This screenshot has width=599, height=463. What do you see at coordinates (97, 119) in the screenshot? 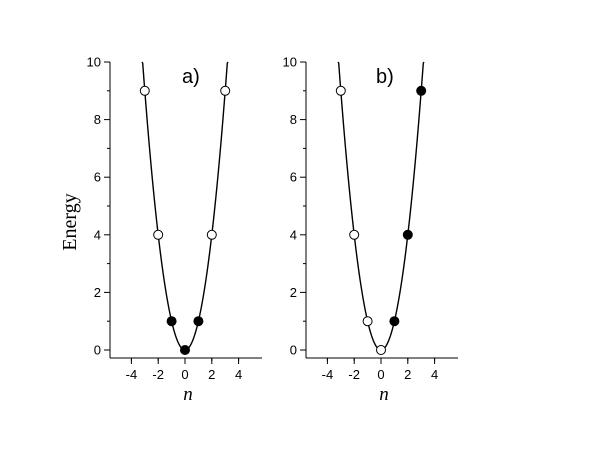
I see `panel-a-y-tick-label: 8` at bounding box center [97, 119].